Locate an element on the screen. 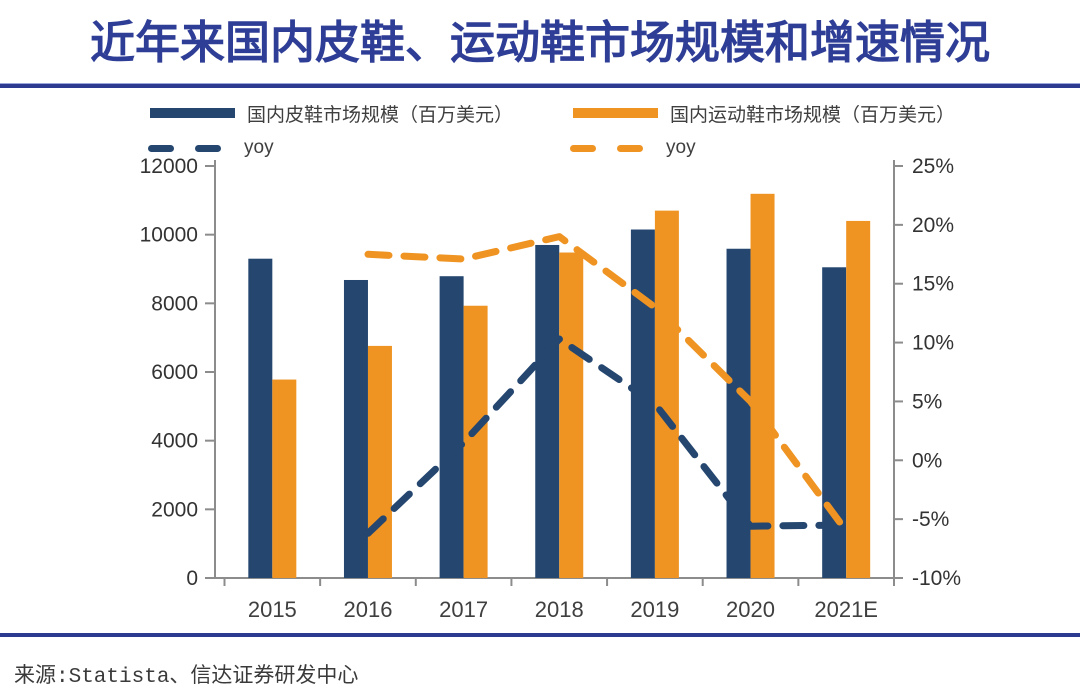  left-axis-tick-label: 12000 is located at coordinates (169, 166).